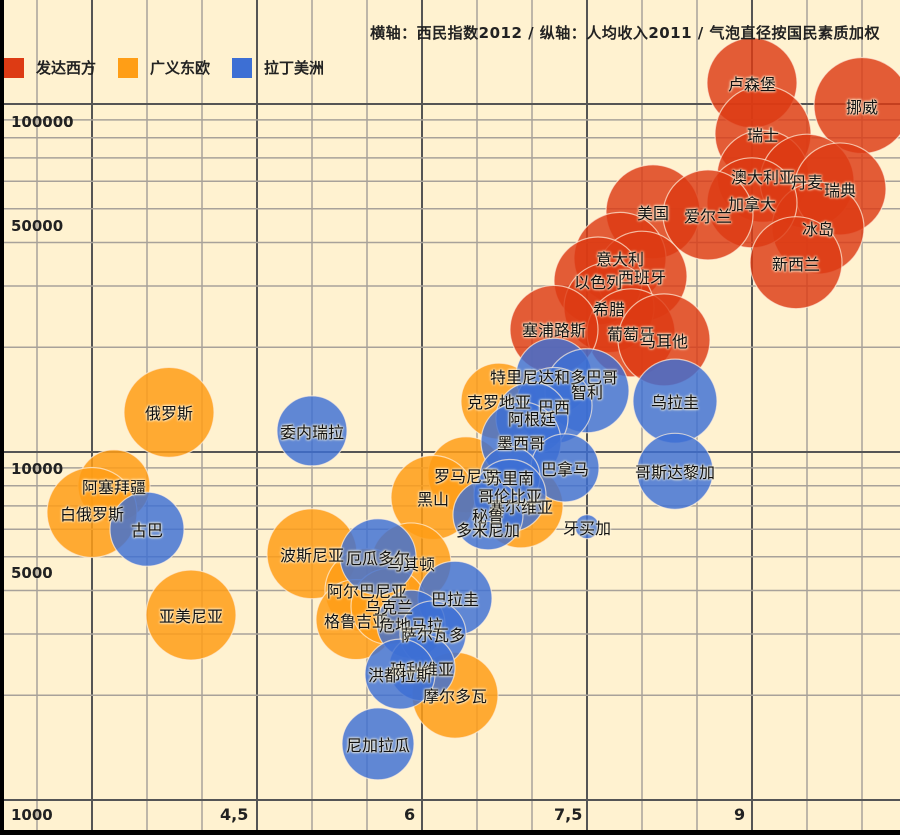  What do you see at coordinates (312, 555) in the screenshot?
I see `bubble-label: 波斯尼亚` at bounding box center [312, 555].